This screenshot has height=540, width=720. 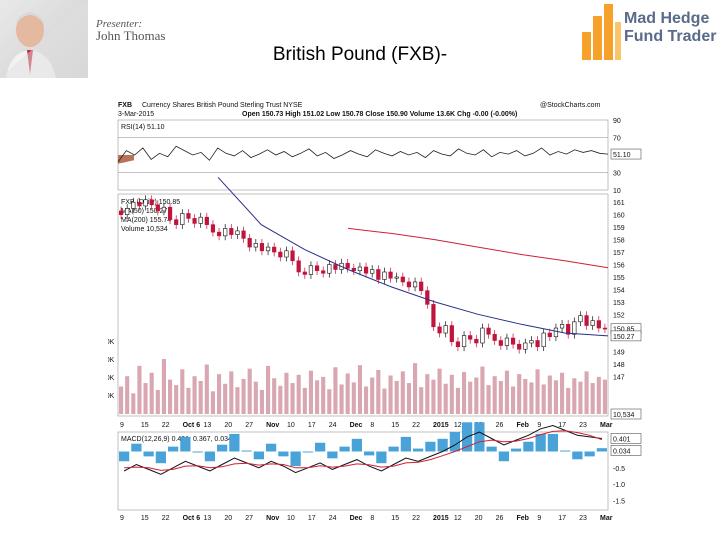 I want to click on x-tick-label: 15, so click(x=145, y=518).